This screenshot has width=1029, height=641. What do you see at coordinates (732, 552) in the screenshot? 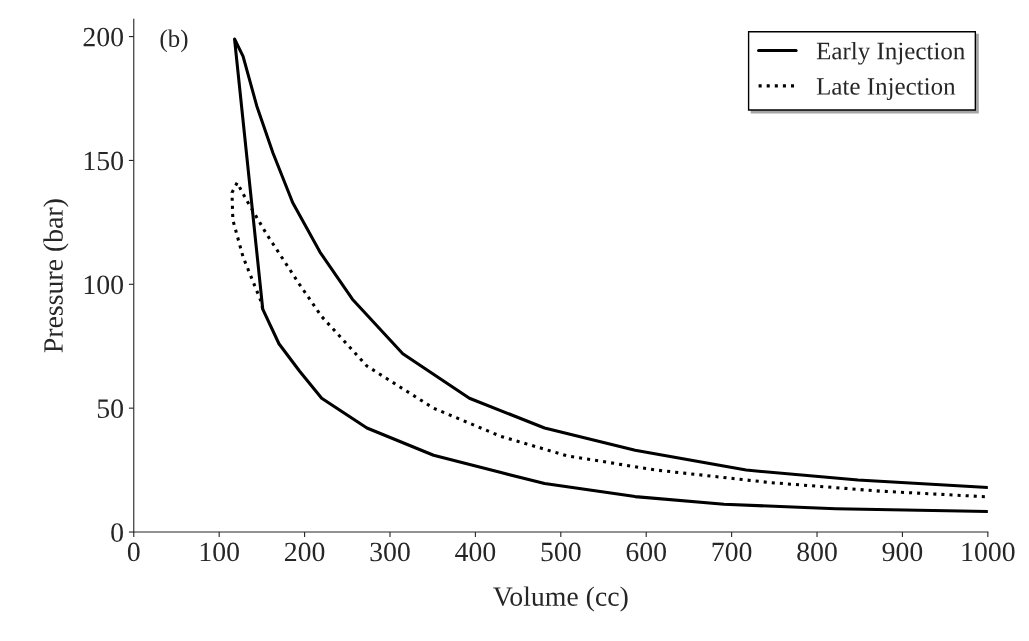
I see `x-tick-label: 700` at bounding box center [732, 552].